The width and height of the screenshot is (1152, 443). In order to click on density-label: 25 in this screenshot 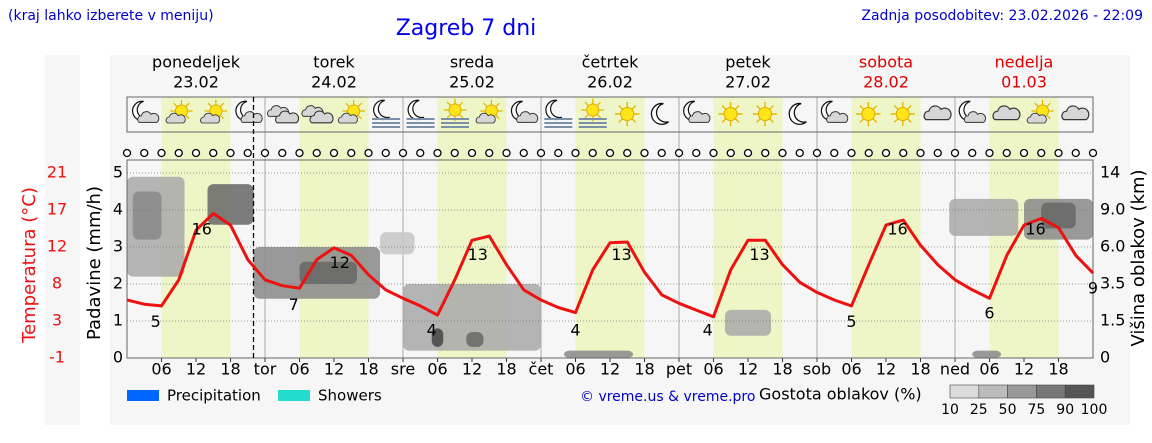, I will do `click(979, 410)`.